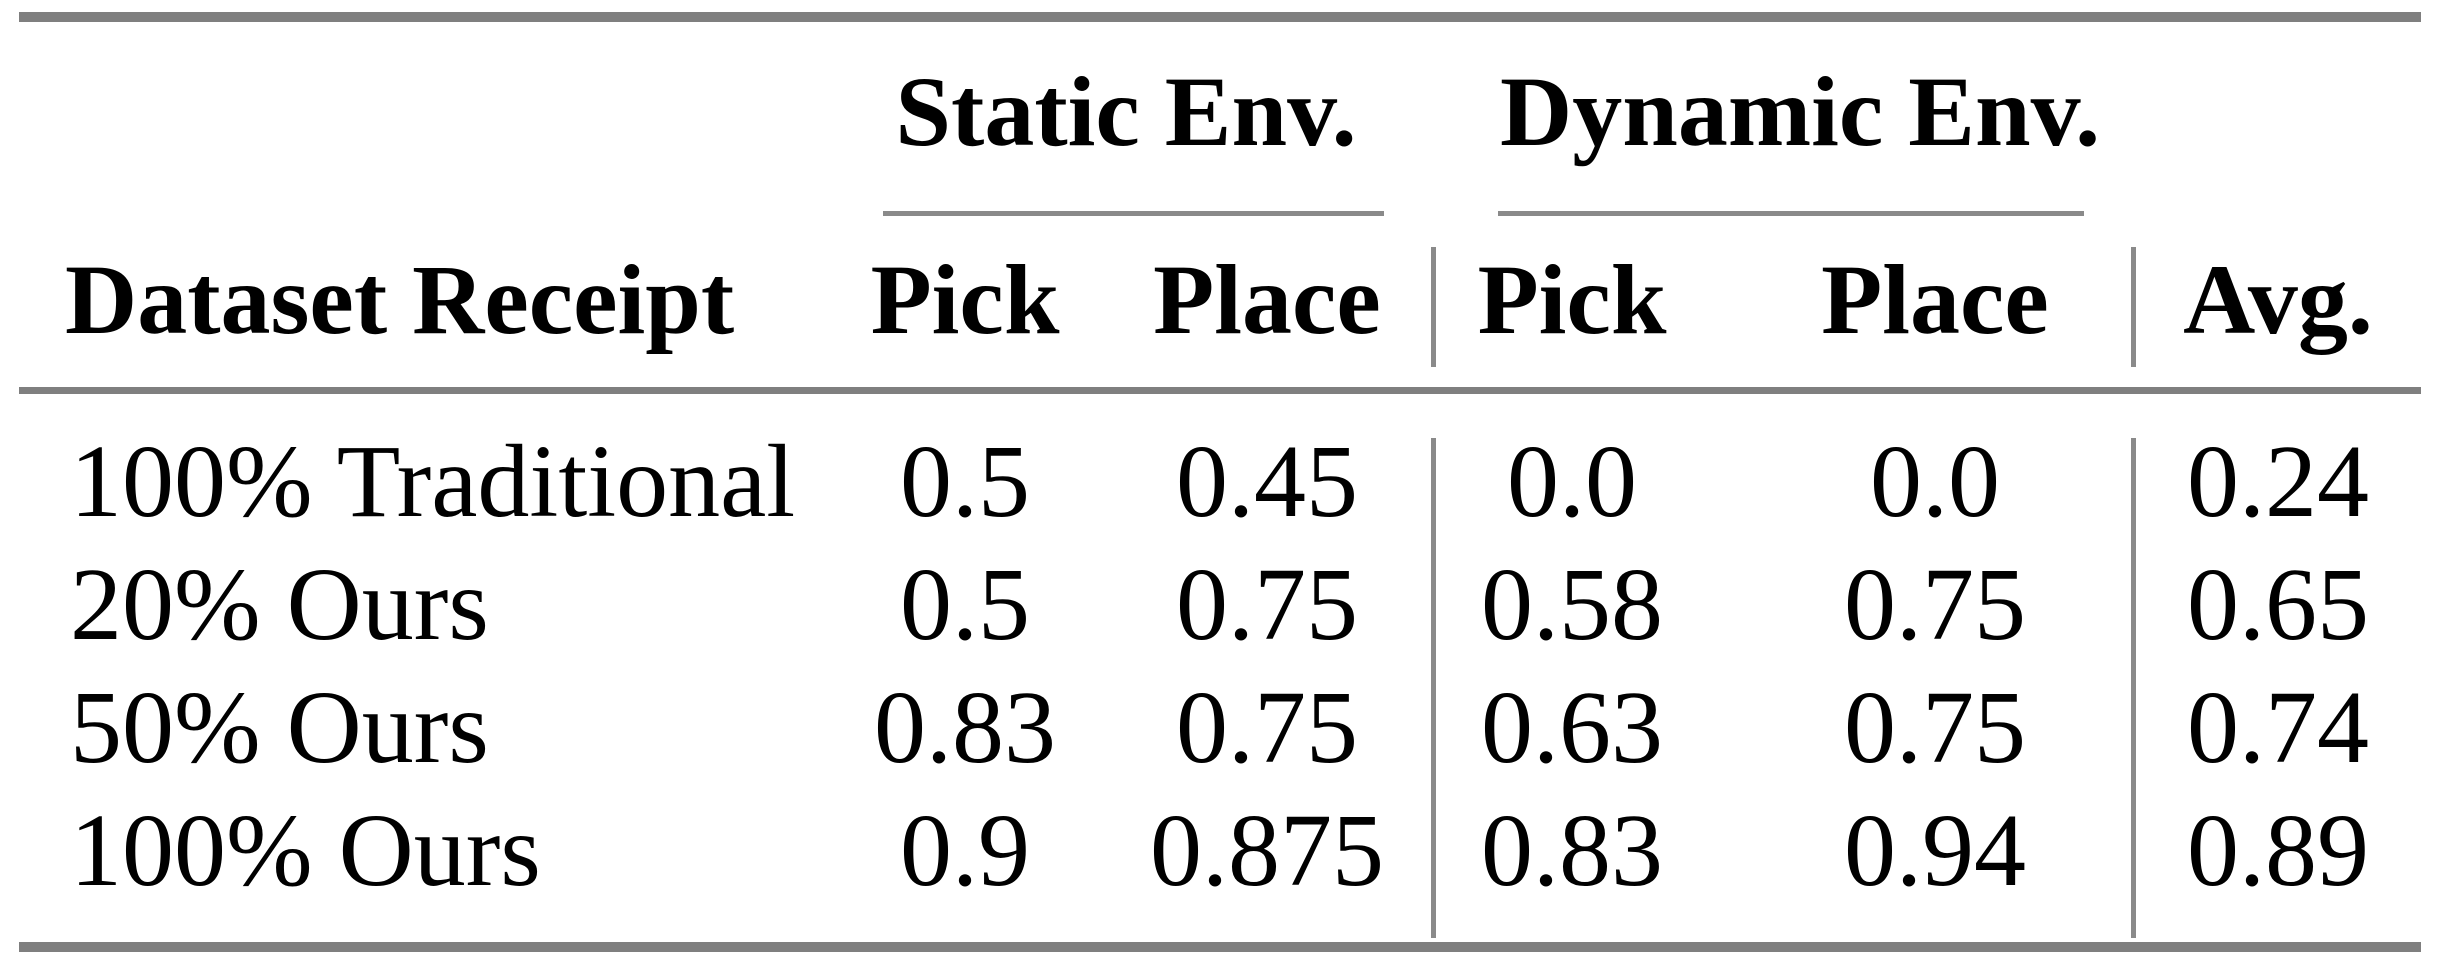 The height and width of the screenshot is (966, 2440). What do you see at coordinates (2278, 604) in the screenshot?
I see `cell-avg: 0.65` at bounding box center [2278, 604].